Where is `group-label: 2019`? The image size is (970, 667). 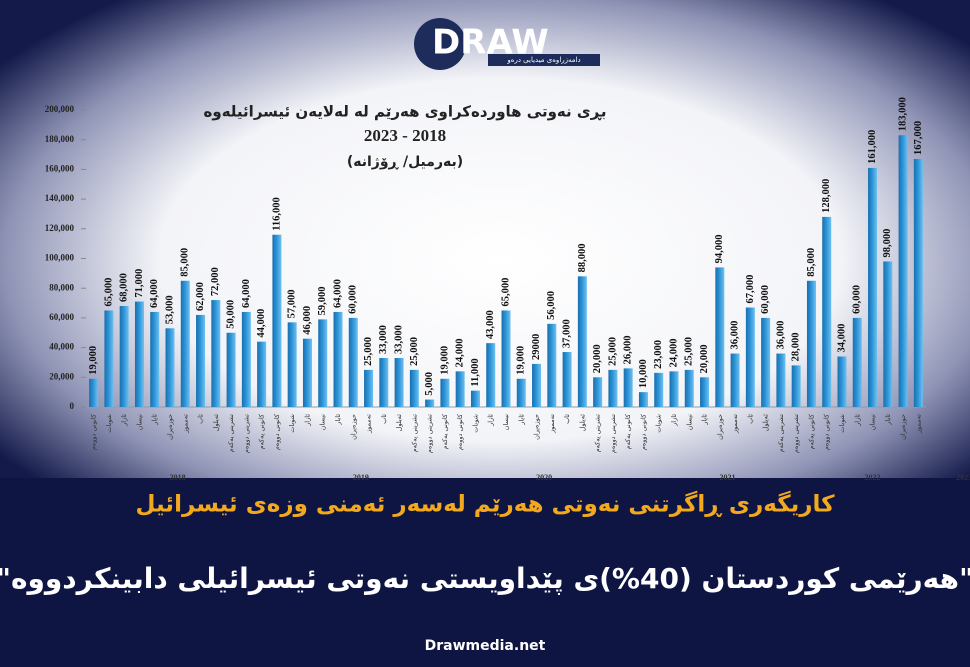
group-label: 2019 is located at coordinates (361, 477).